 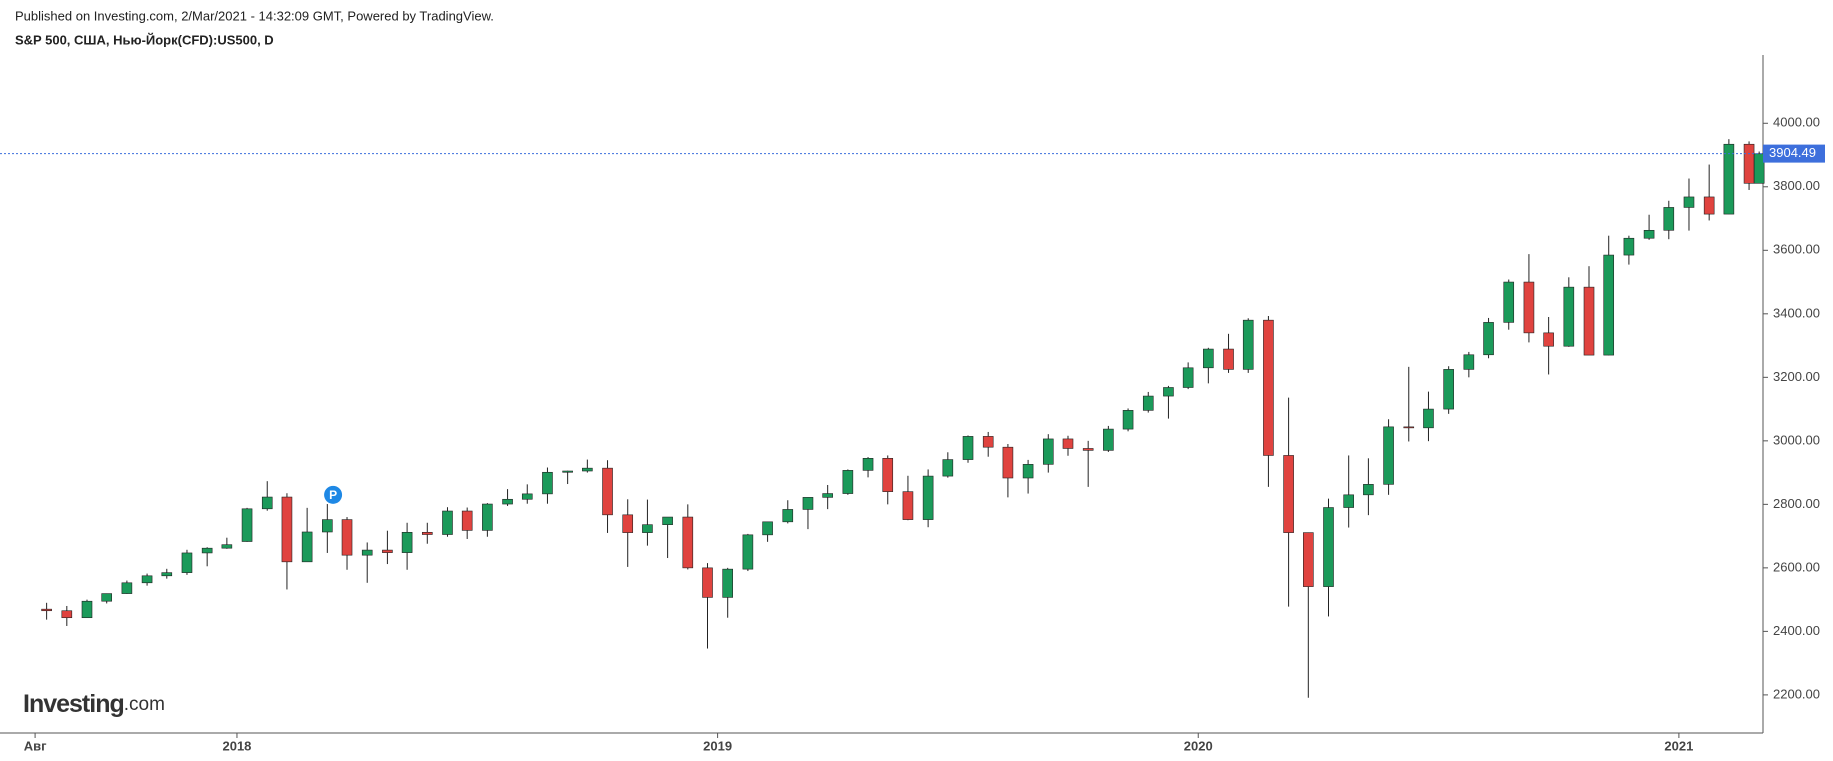 What do you see at coordinates (1796, 122) in the screenshot?
I see `y-tick-label: 4000.00` at bounding box center [1796, 122].